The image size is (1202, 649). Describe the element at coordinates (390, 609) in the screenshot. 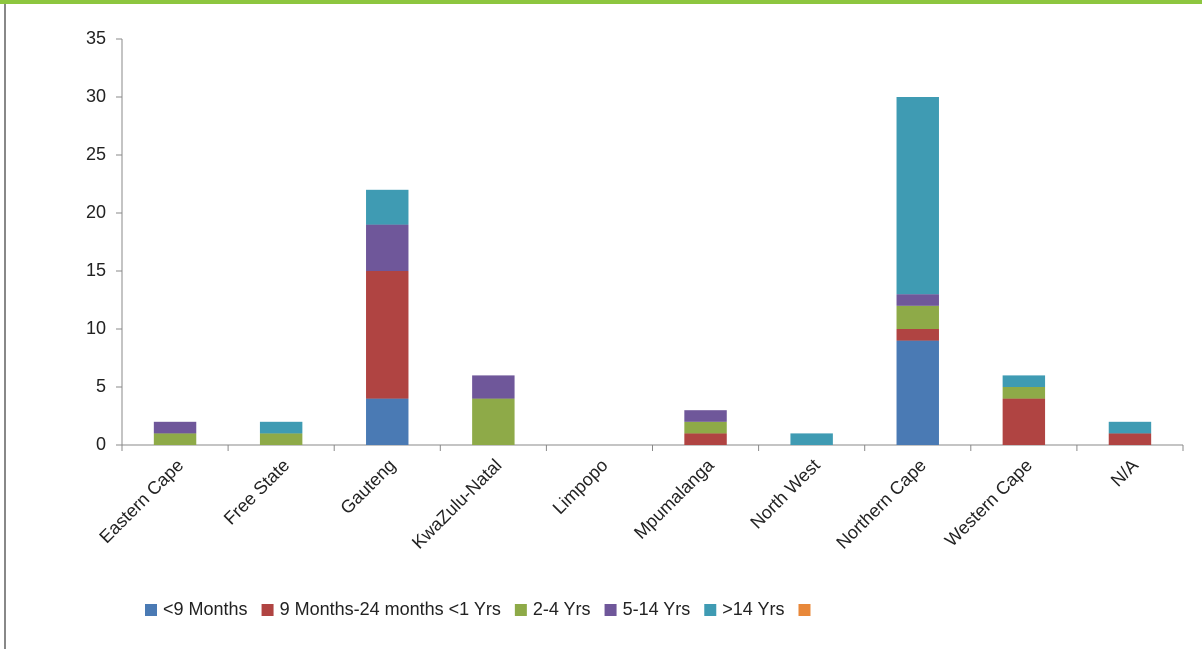

I see `legend-label: 9 Months-24 months <1 Yrs` at that location.